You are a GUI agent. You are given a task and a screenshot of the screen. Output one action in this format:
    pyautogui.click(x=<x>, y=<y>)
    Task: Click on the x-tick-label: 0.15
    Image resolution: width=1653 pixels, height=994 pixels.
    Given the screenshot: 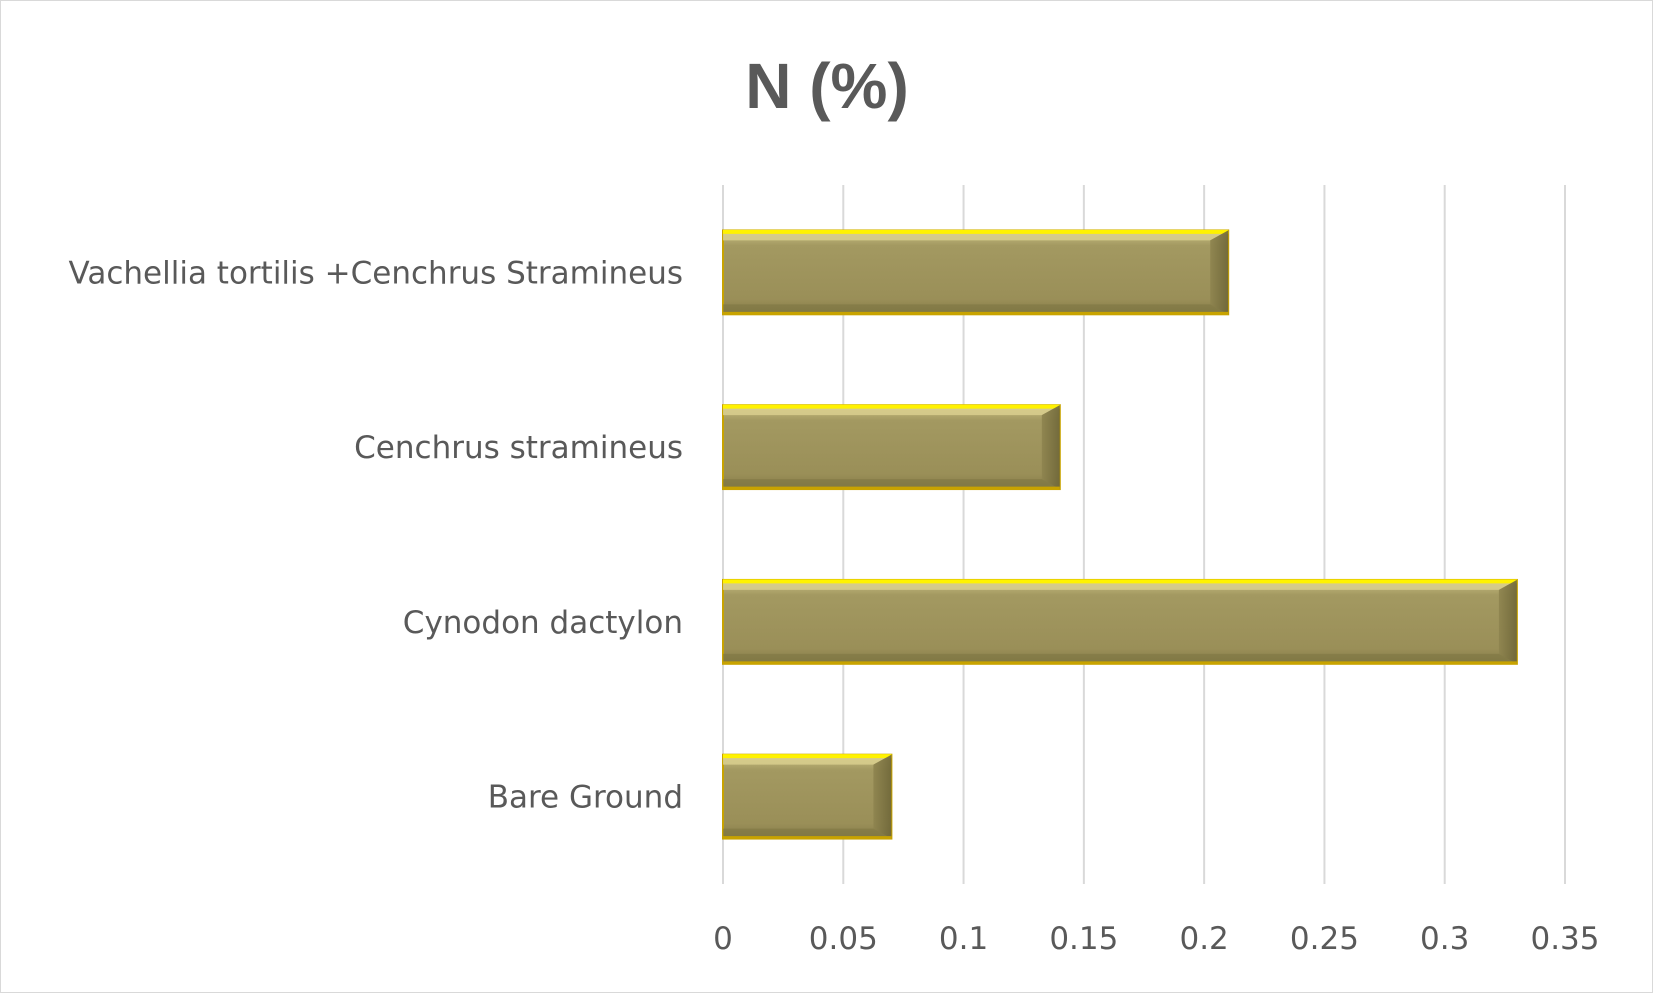 What is the action you would take?
    pyautogui.click(x=1083, y=939)
    